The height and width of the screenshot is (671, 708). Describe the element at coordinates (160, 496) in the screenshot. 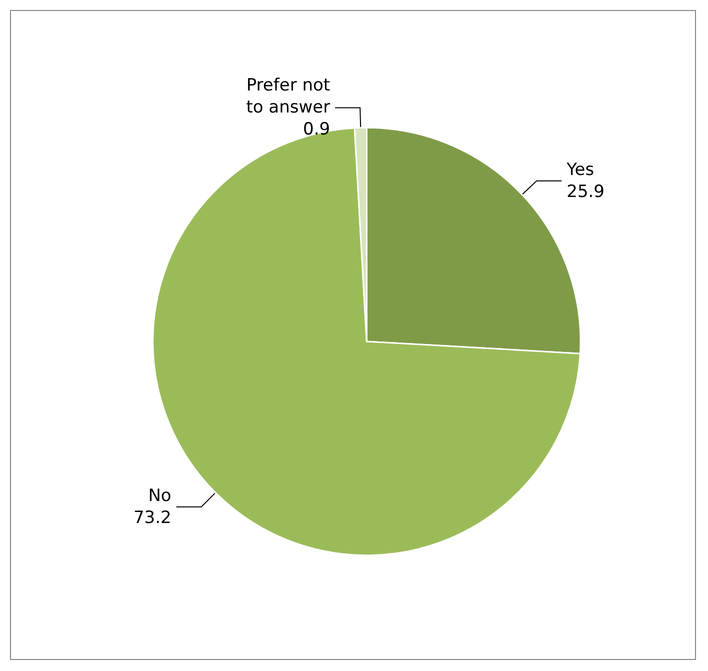

I see `slice-label: No` at that location.